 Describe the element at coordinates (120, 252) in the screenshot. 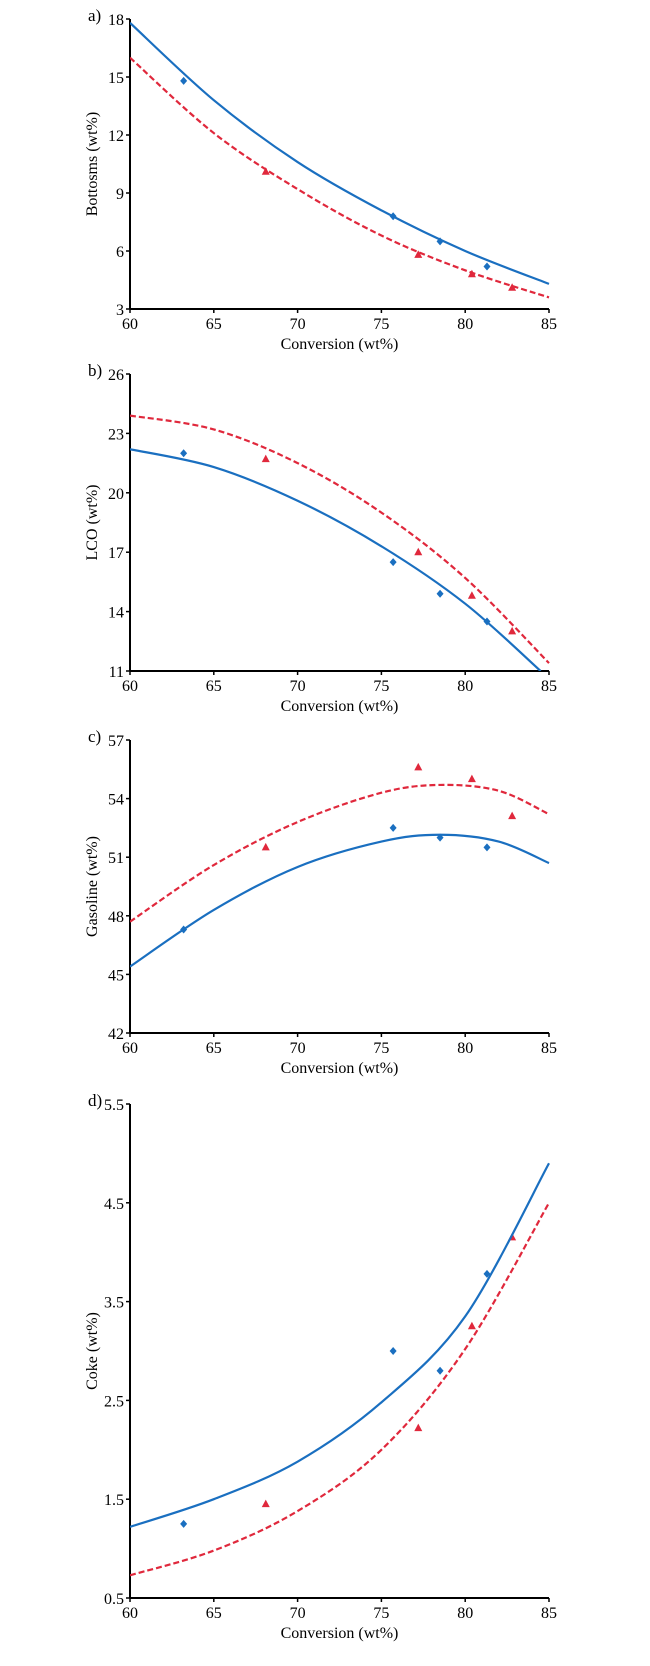

I see `y-tick-label: 6` at that location.